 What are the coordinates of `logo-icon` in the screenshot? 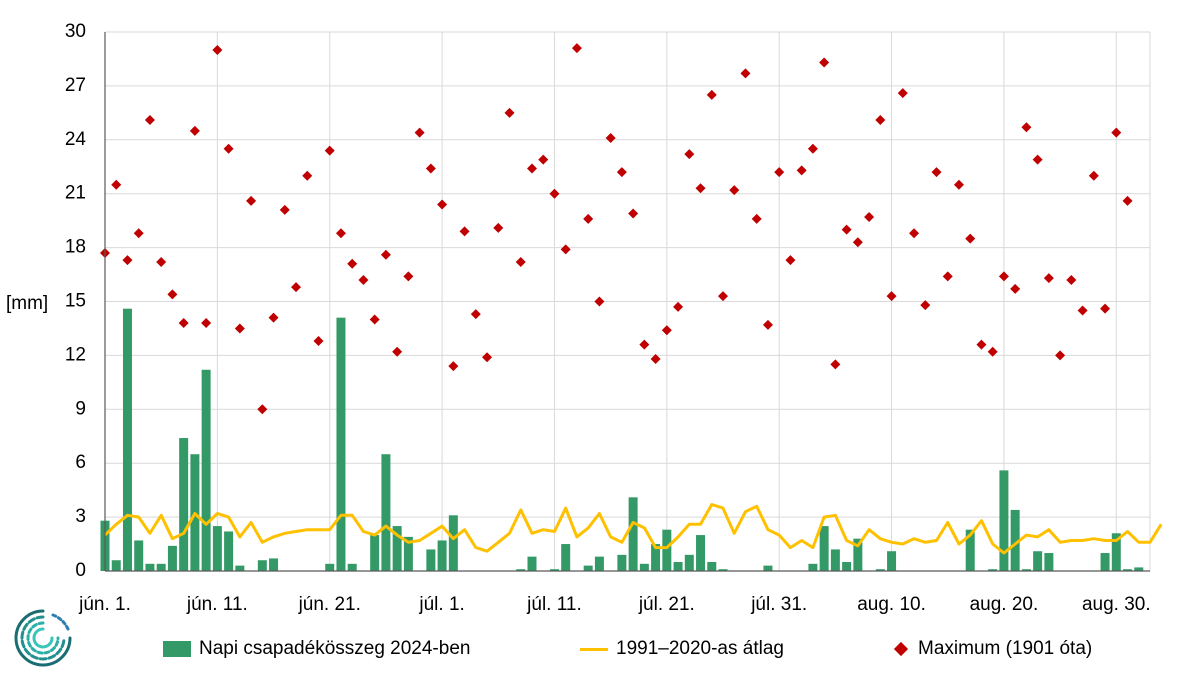 It's located at (43, 638).